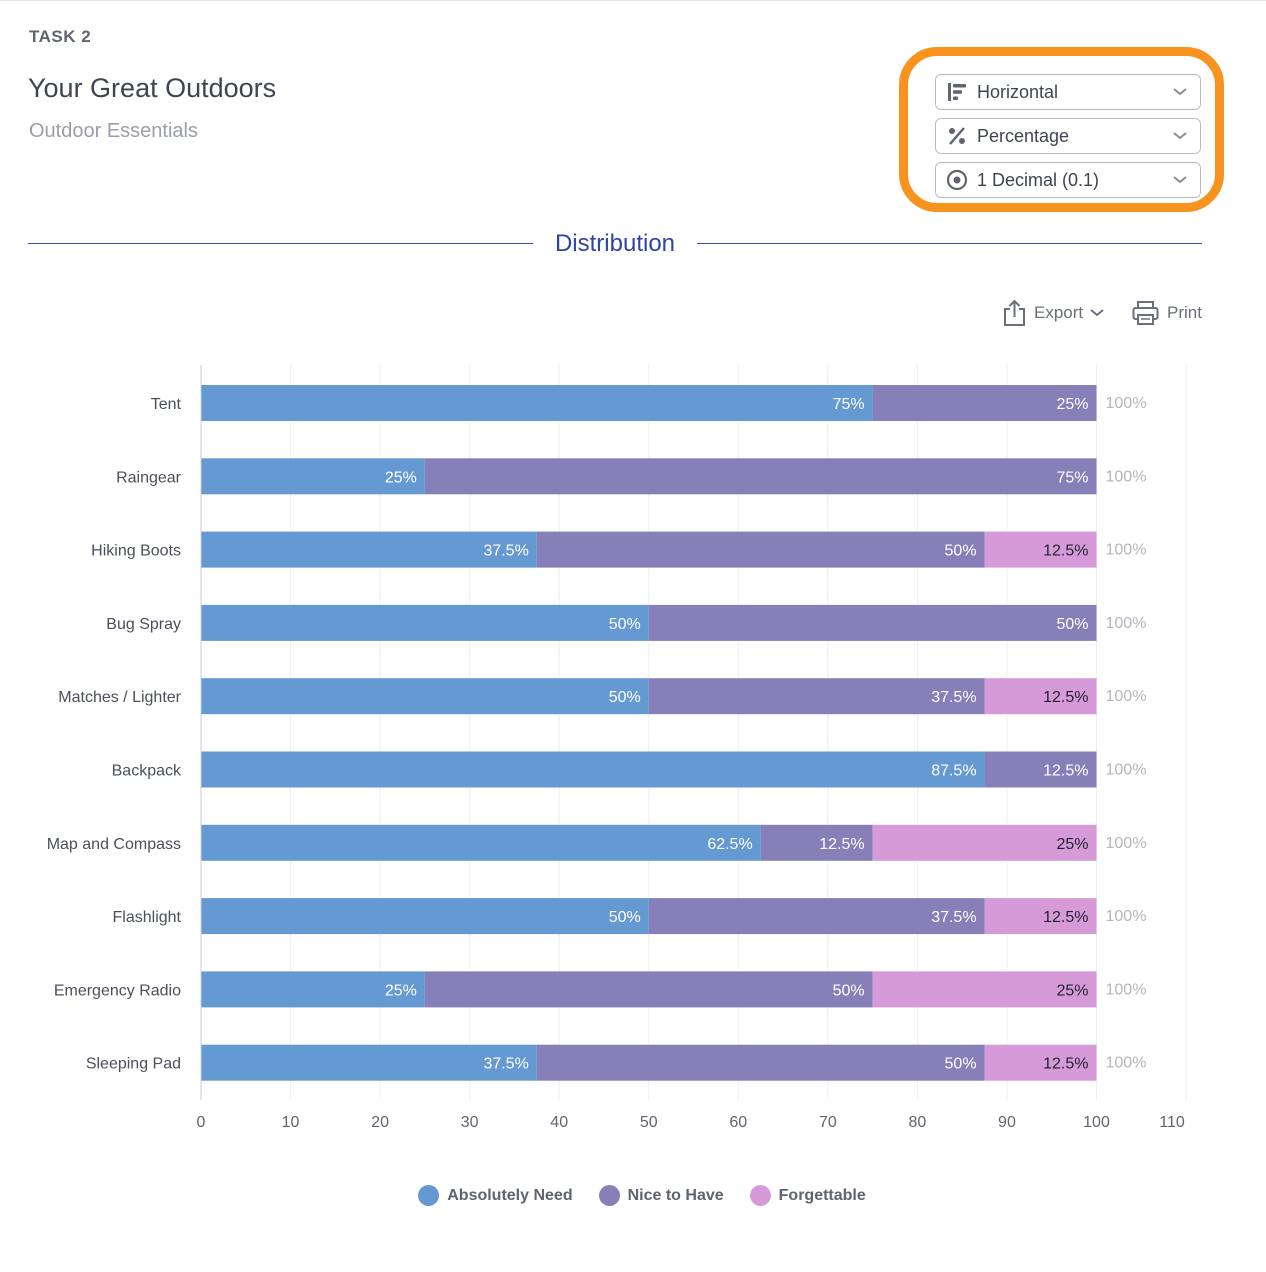 This screenshot has width=1266, height=1272. What do you see at coordinates (495, 1195) in the screenshot?
I see `legend-item: Absolutely Need` at bounding box center [495, 1195].